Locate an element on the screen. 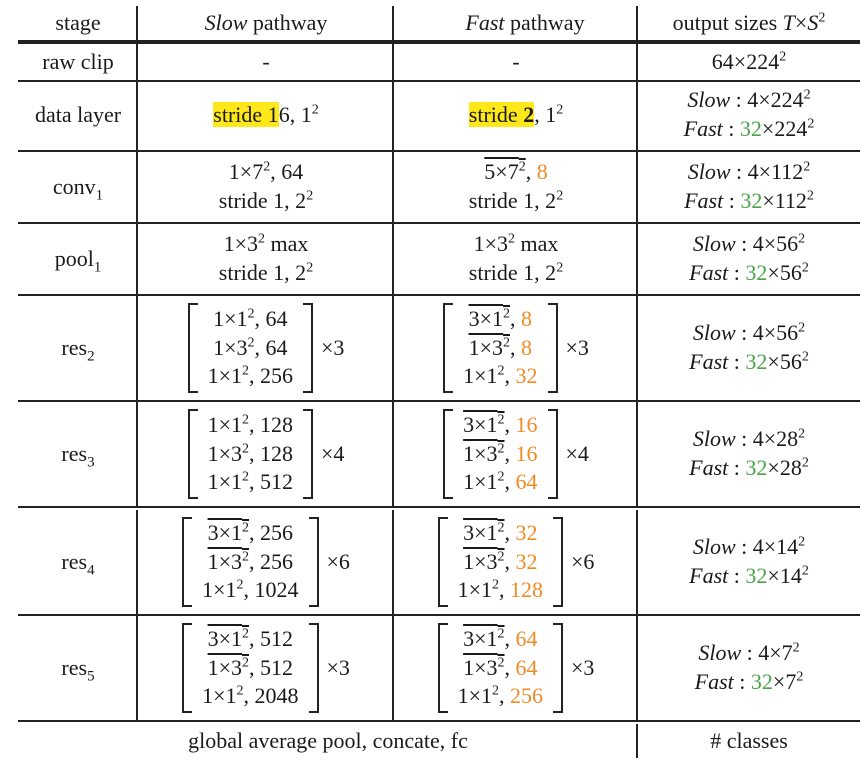 This screenshot has height=761, width=865. row-raw-clip: raw clip - - 64×2242 is located at coordinates (439, 62).